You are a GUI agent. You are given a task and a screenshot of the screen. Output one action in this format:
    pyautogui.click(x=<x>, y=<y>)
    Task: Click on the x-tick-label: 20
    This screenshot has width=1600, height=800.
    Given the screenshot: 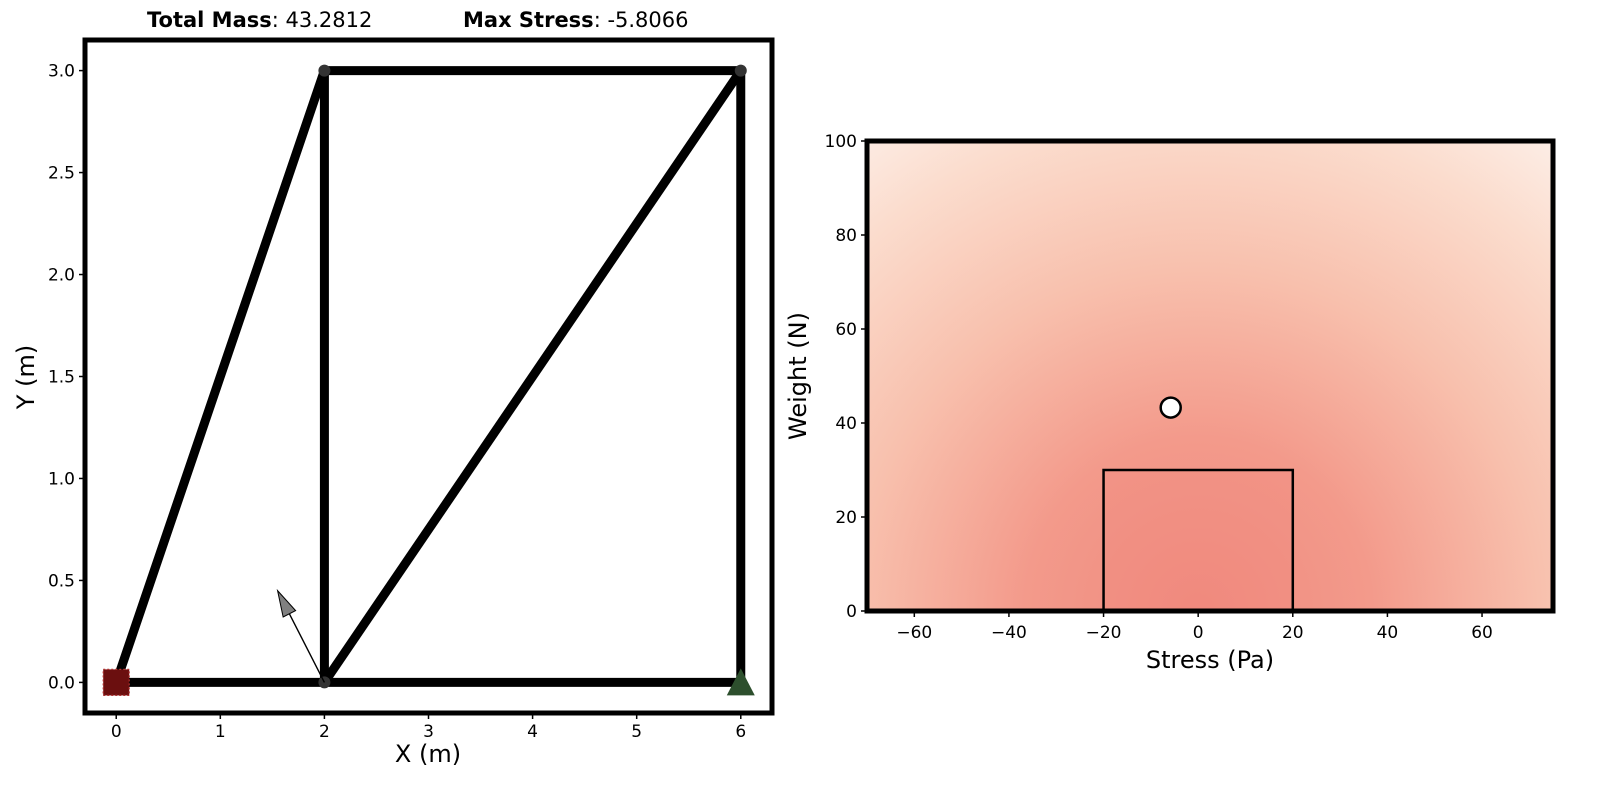 What is the action you would take?
    pyautogui.click(x=1293, y=633)
    